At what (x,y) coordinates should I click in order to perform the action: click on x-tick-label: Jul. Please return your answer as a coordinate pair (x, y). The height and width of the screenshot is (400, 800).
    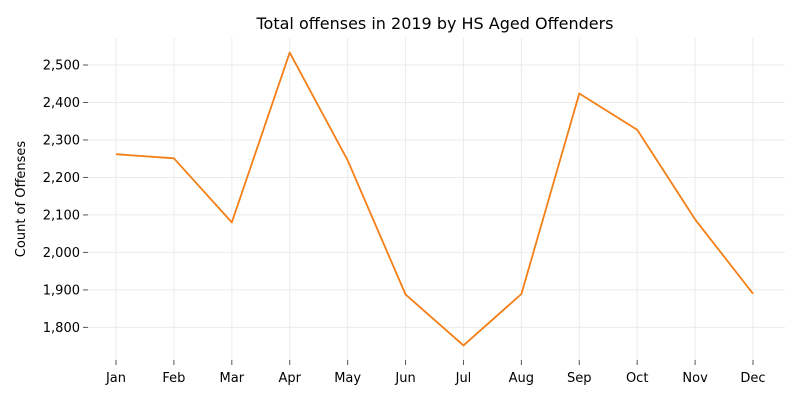
    Looking at the image, I should click on (463, 378).